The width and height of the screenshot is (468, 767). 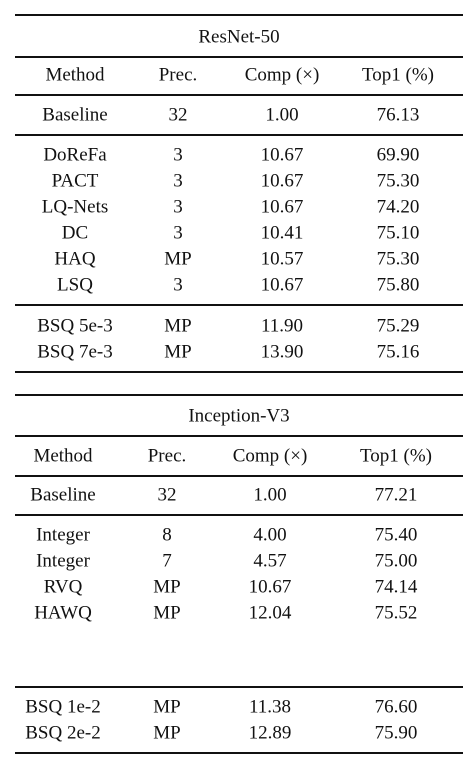 I want to click on table-cell: 10.41, so click(x=282, y=233).